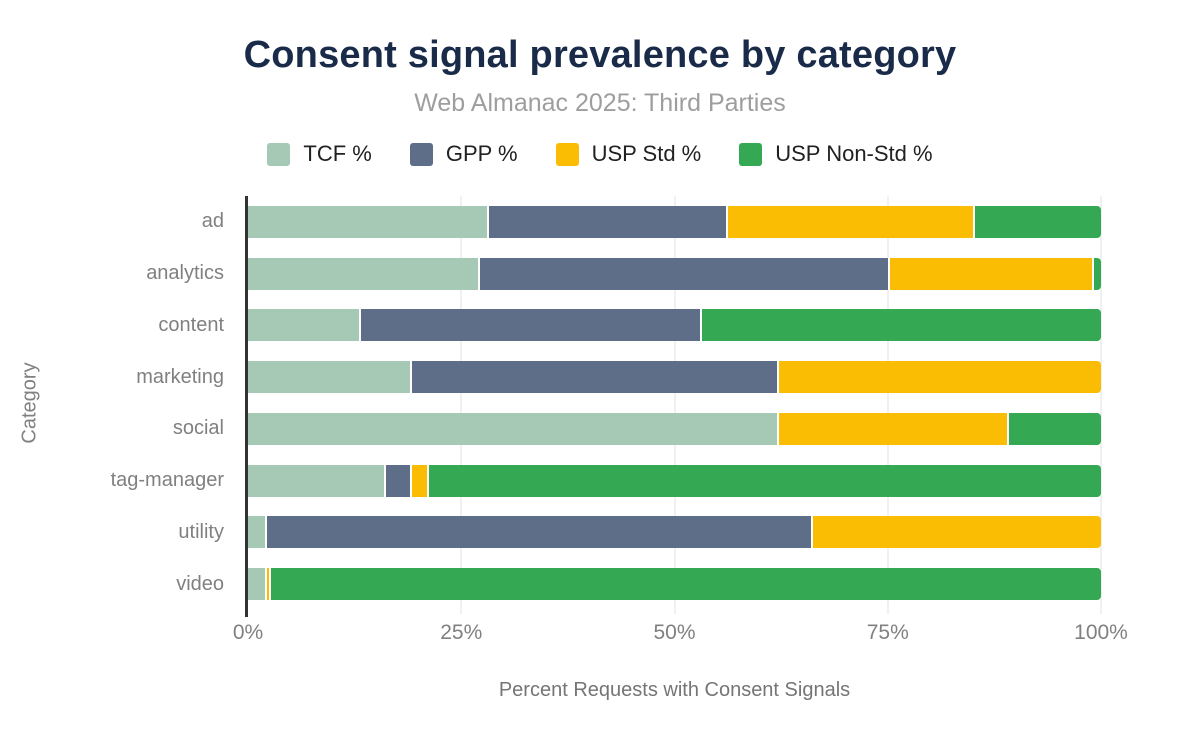 The image size is (1200, 742). I want to click on legend: TCF % GPP % USP Std % USP Non-Std %, so click(600, 154).